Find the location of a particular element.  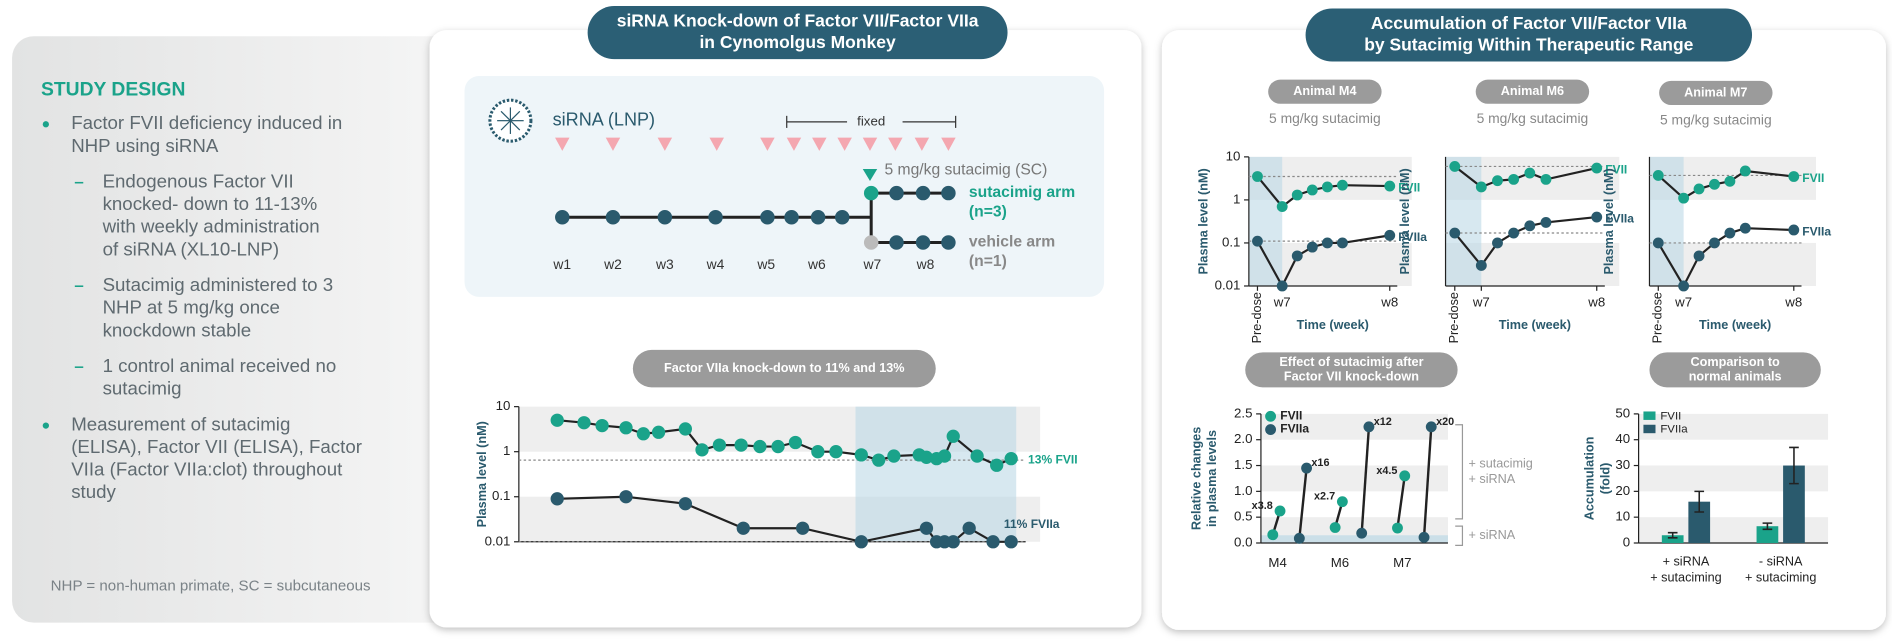

week-label: w2 is located at coordinates (612, 264).